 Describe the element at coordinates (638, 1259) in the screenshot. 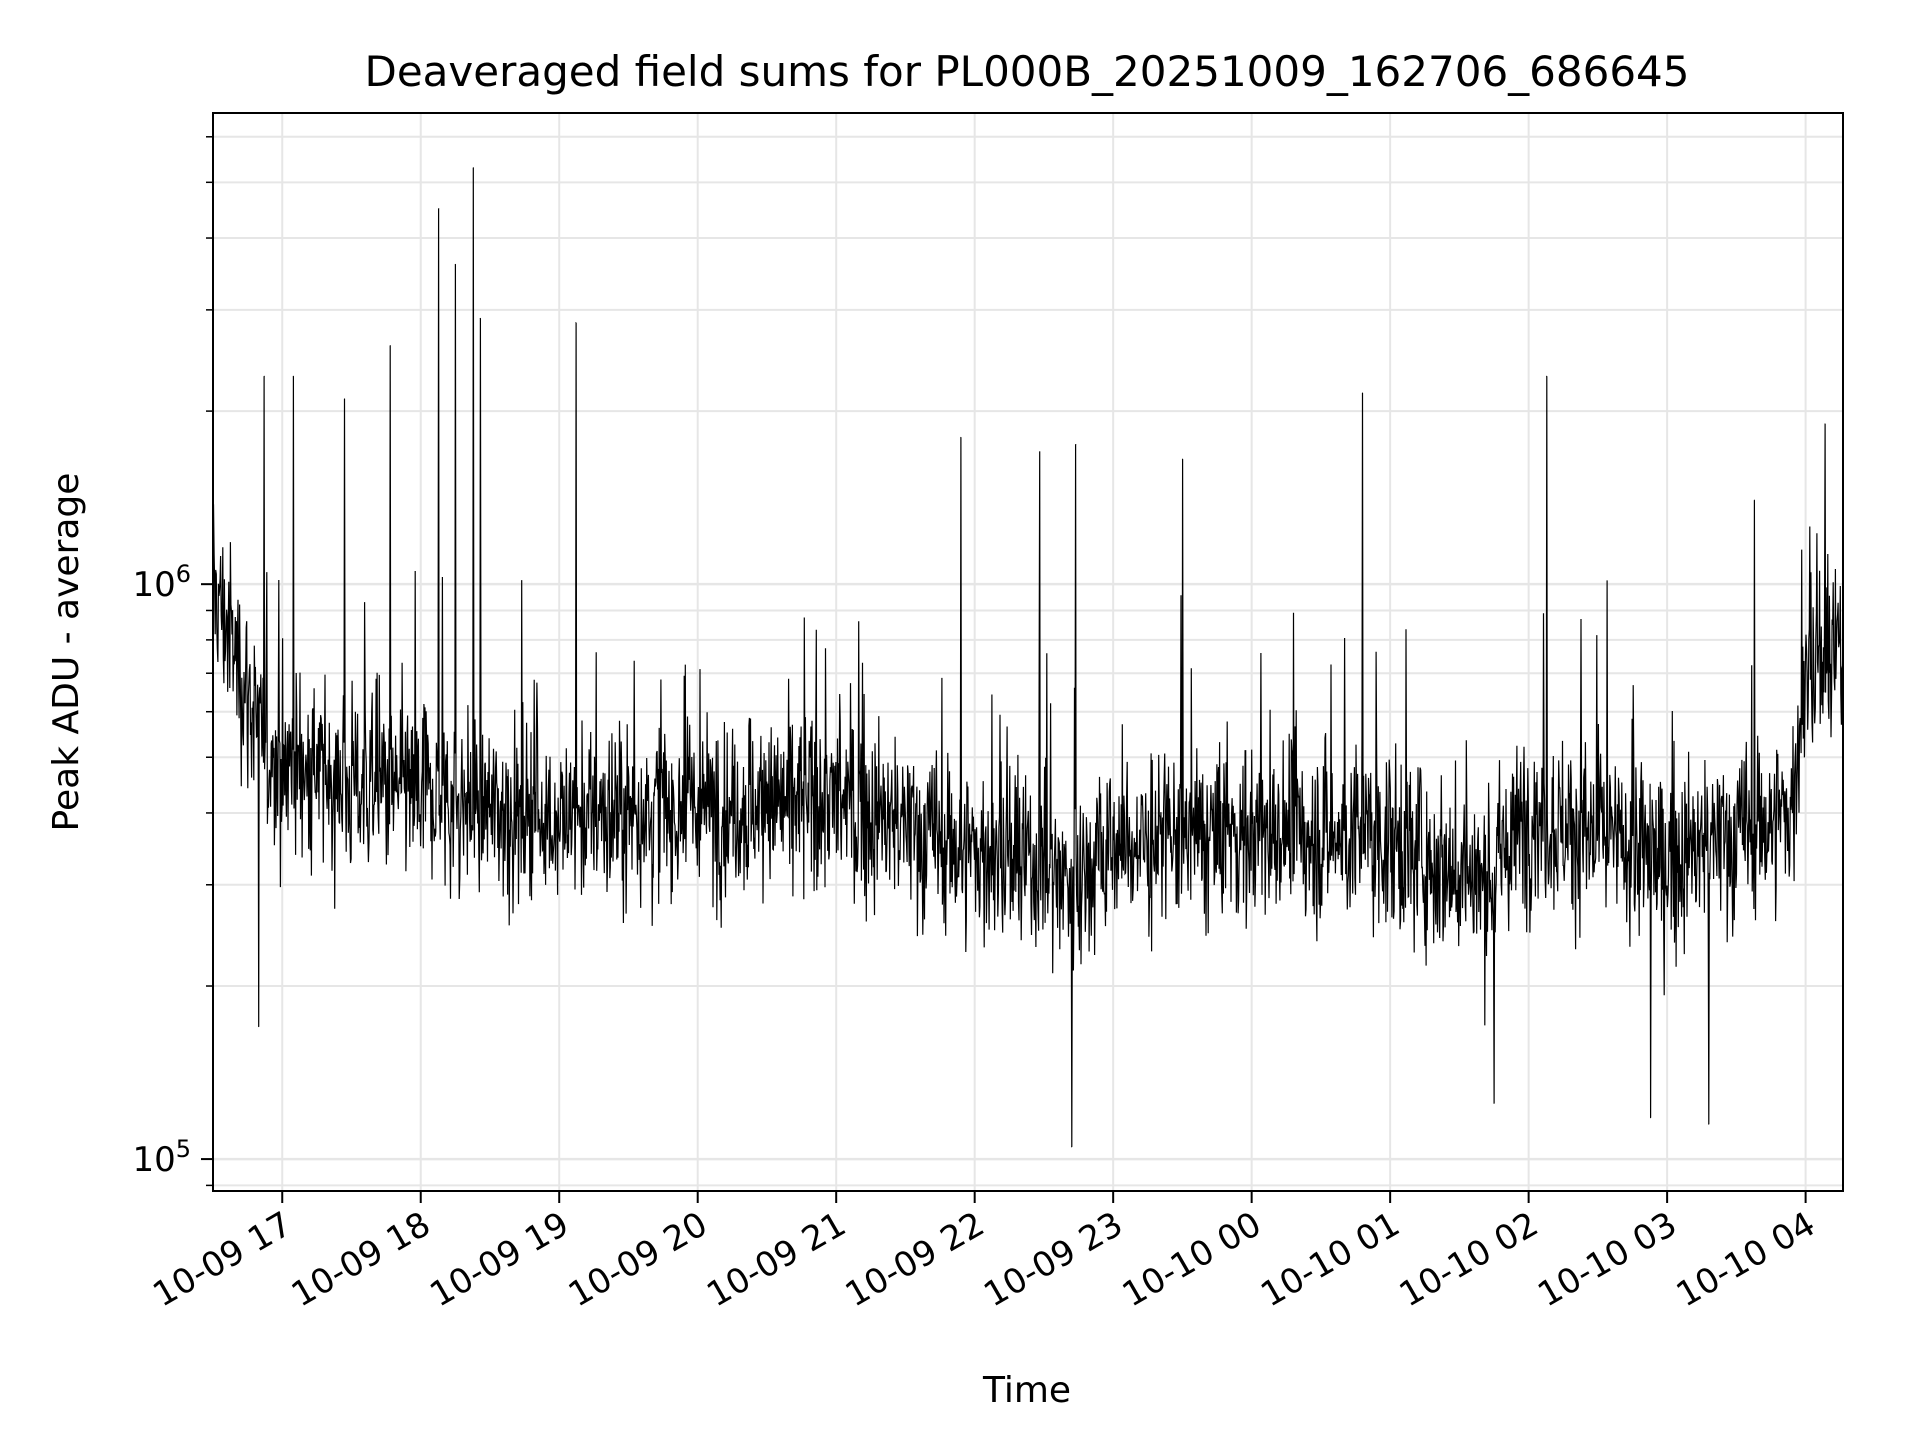

I see `x-tick-label: 10-09 20` at that location.